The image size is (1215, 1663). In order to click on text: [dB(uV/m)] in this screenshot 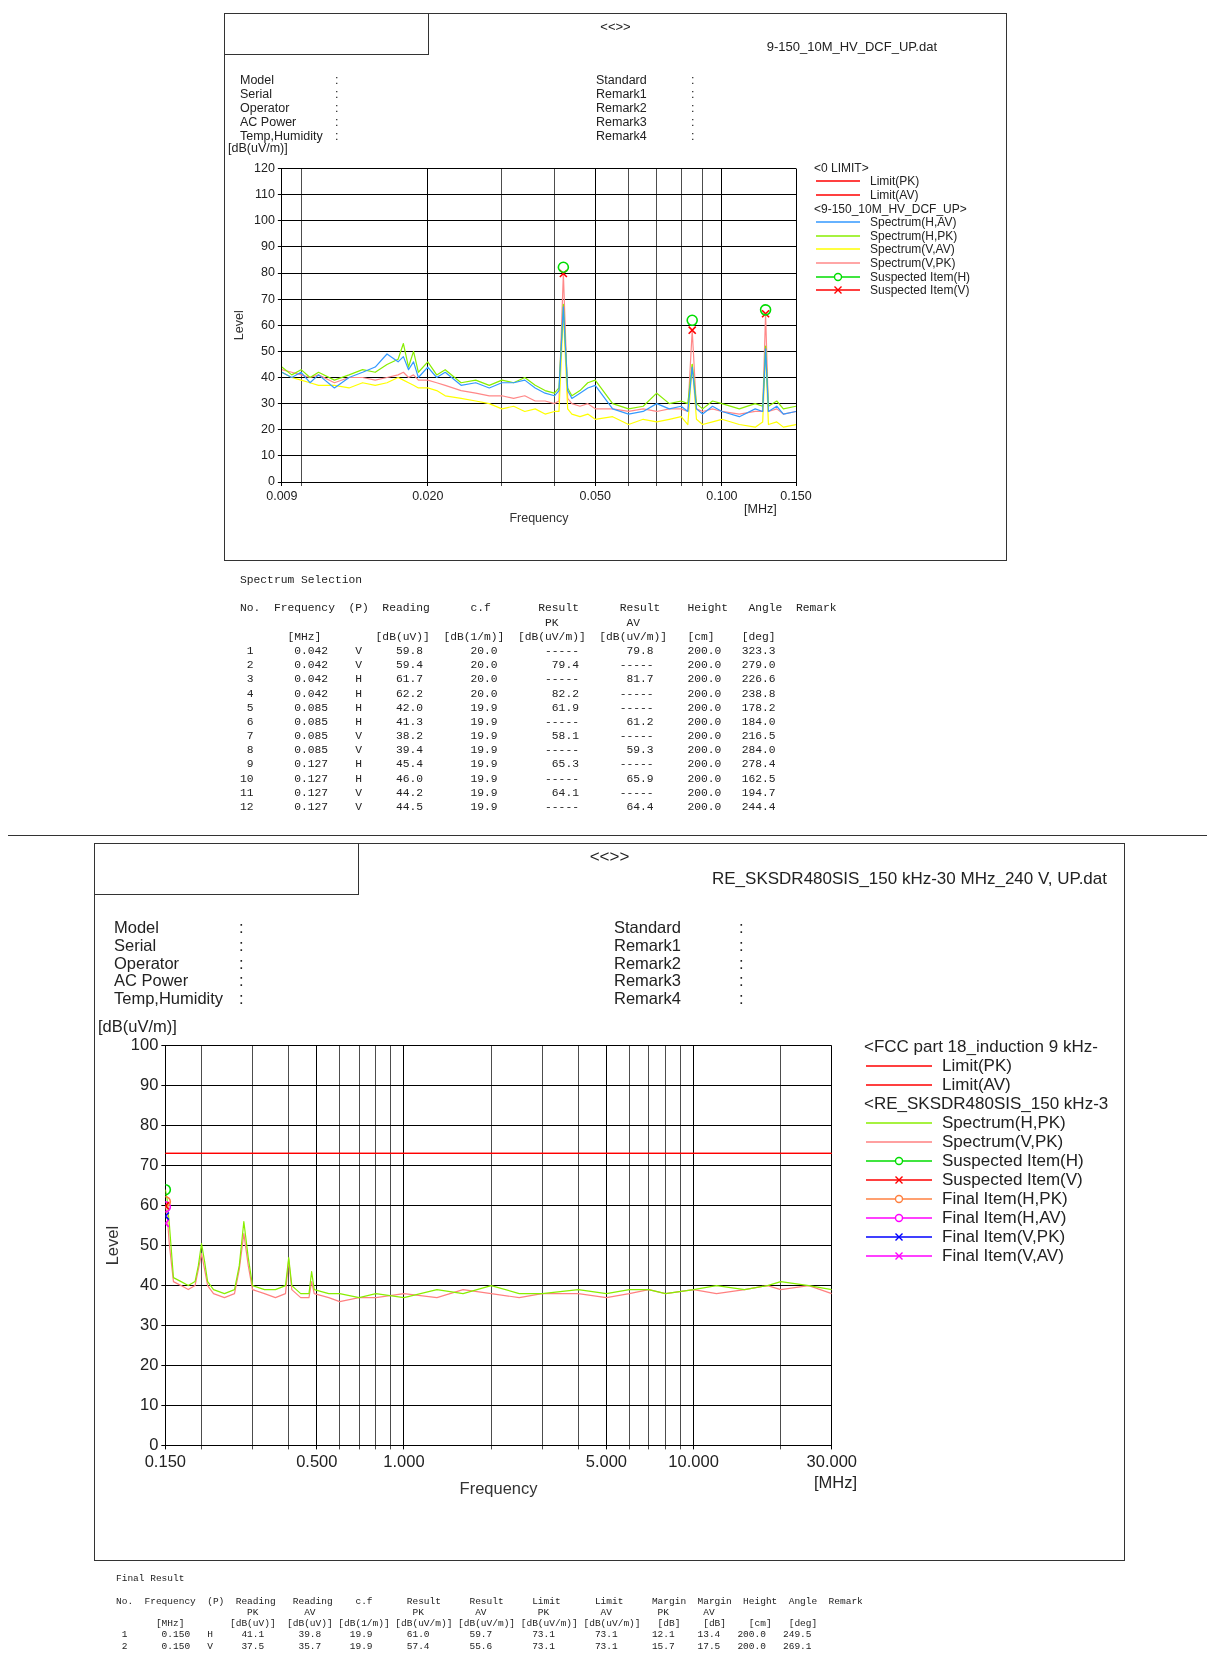, I will do `click(137, 1026)`.